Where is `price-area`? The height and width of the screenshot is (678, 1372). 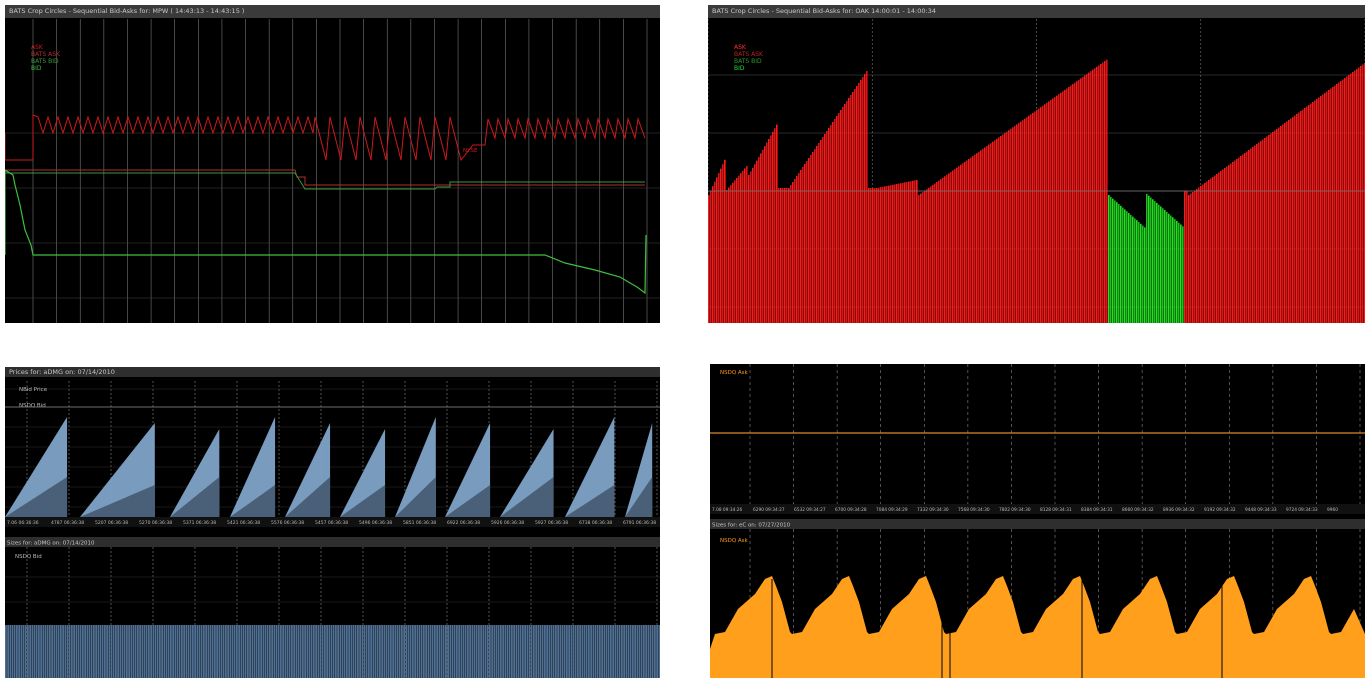 price-area is located at coordinates (590, 467).